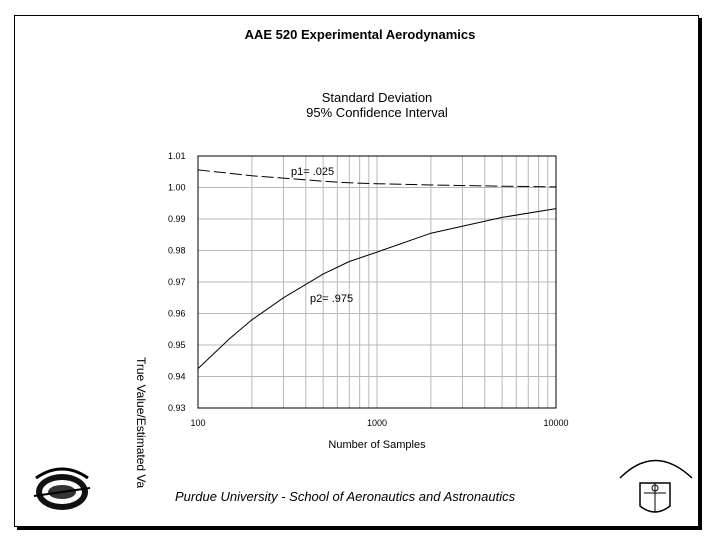  Describe the element at coordinates (377, 423) in the screenshot. I see `x-tick-label: 1000` at that location.